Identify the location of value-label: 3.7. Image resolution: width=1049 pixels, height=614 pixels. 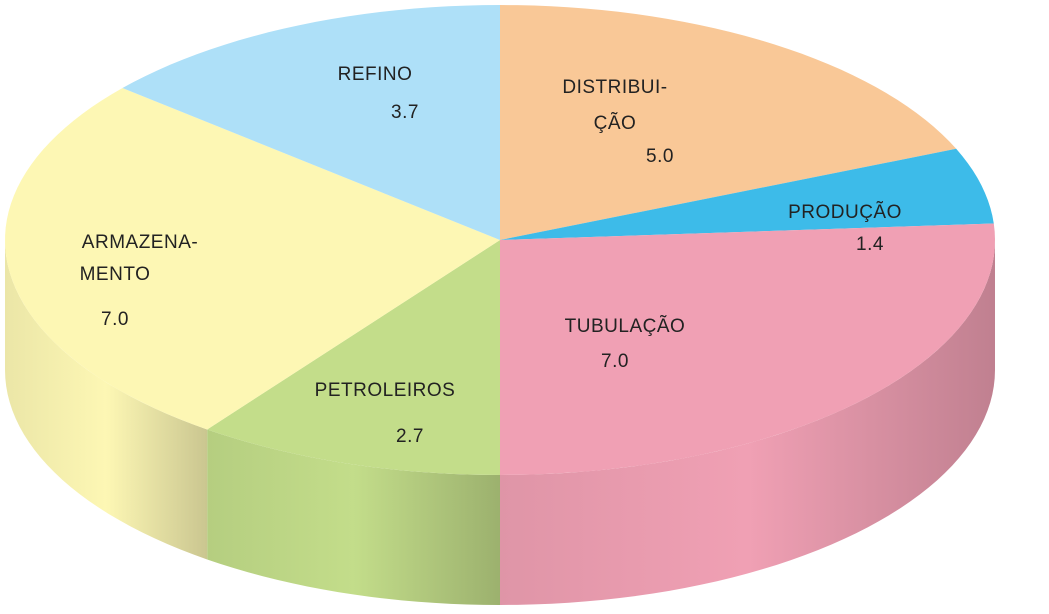
(405, 112).